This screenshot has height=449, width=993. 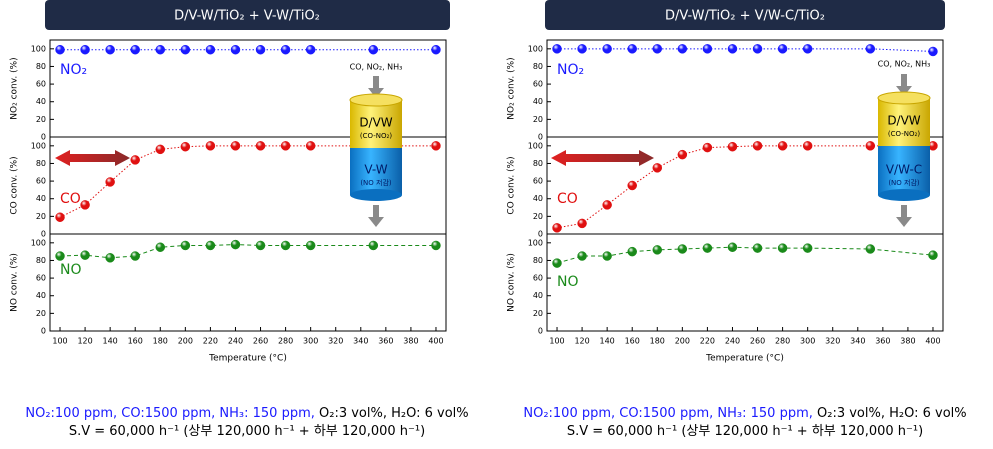 I want to click on bed-label: D/VW, so click(x=375, y=123).